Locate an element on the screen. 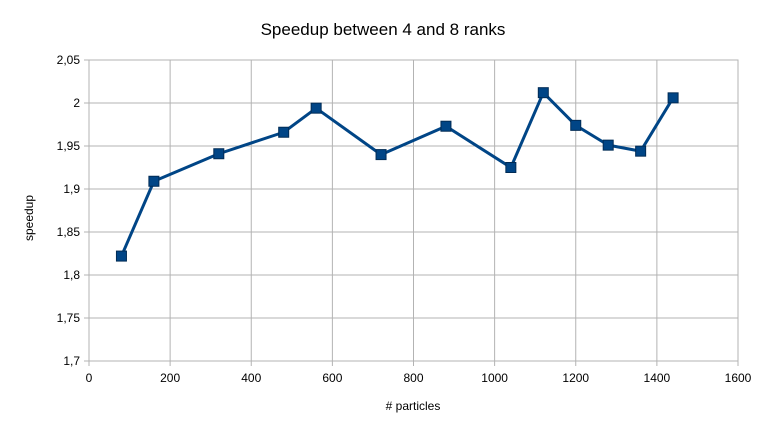 The image size is (766, 431). x-tick-label: 1400 is located at coordinates (657, 378).